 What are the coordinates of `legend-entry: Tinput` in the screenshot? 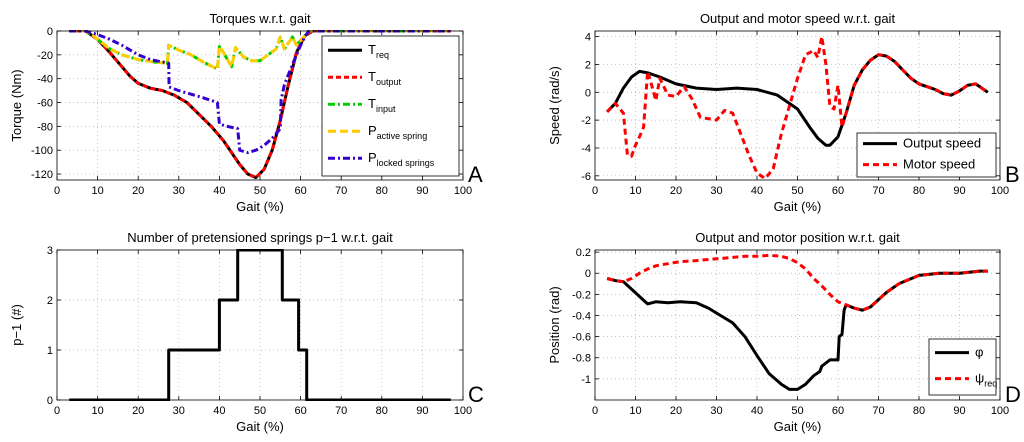 It's located at (382, 105).